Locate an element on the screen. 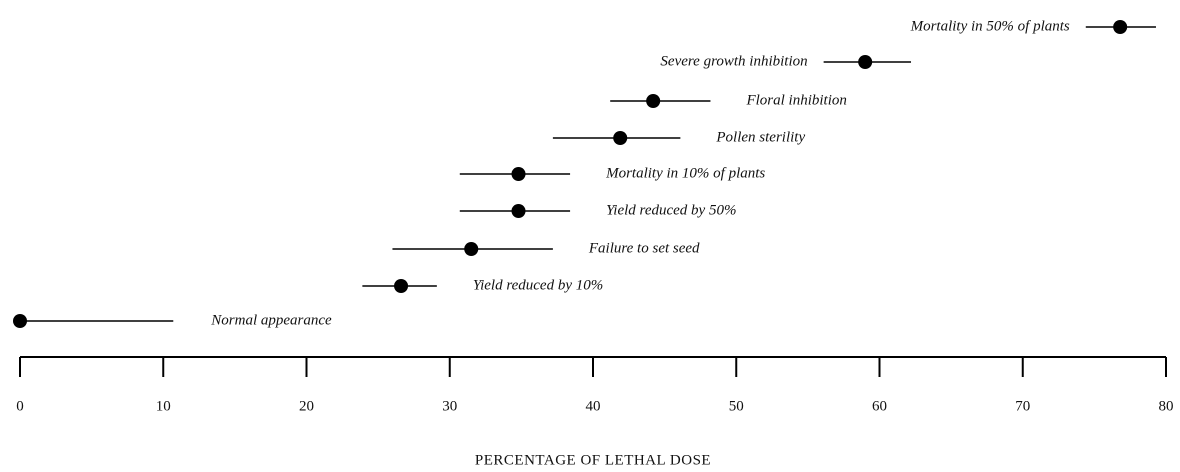 The height and width of the screenshot is (472, 1180). range-label: Severe growth inhibition is located at coordinates (733, 61).